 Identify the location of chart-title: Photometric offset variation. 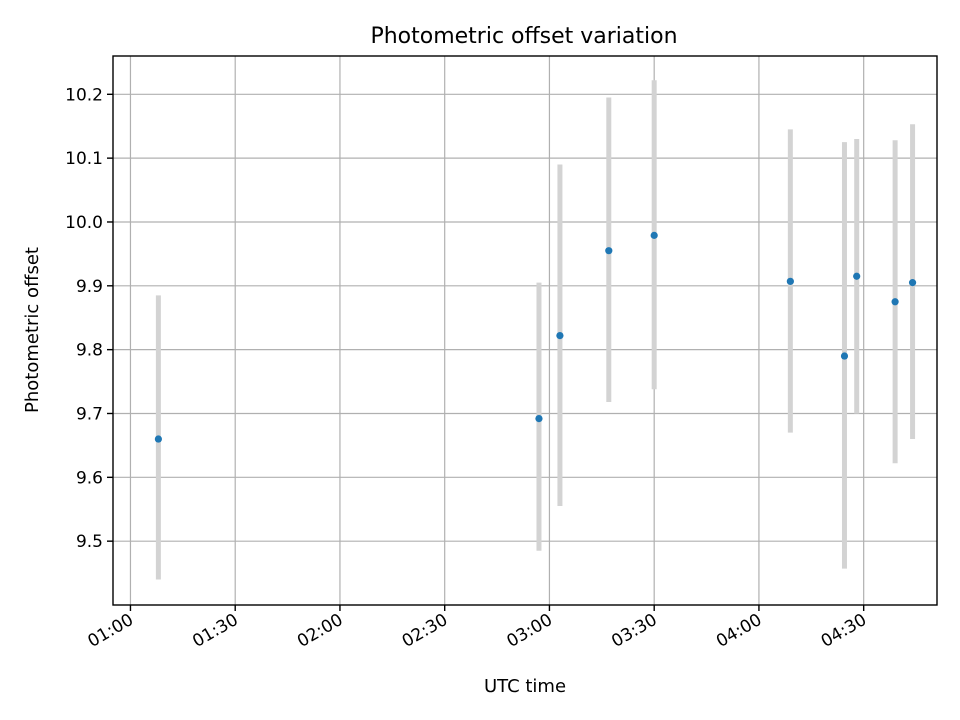
(523, 36).